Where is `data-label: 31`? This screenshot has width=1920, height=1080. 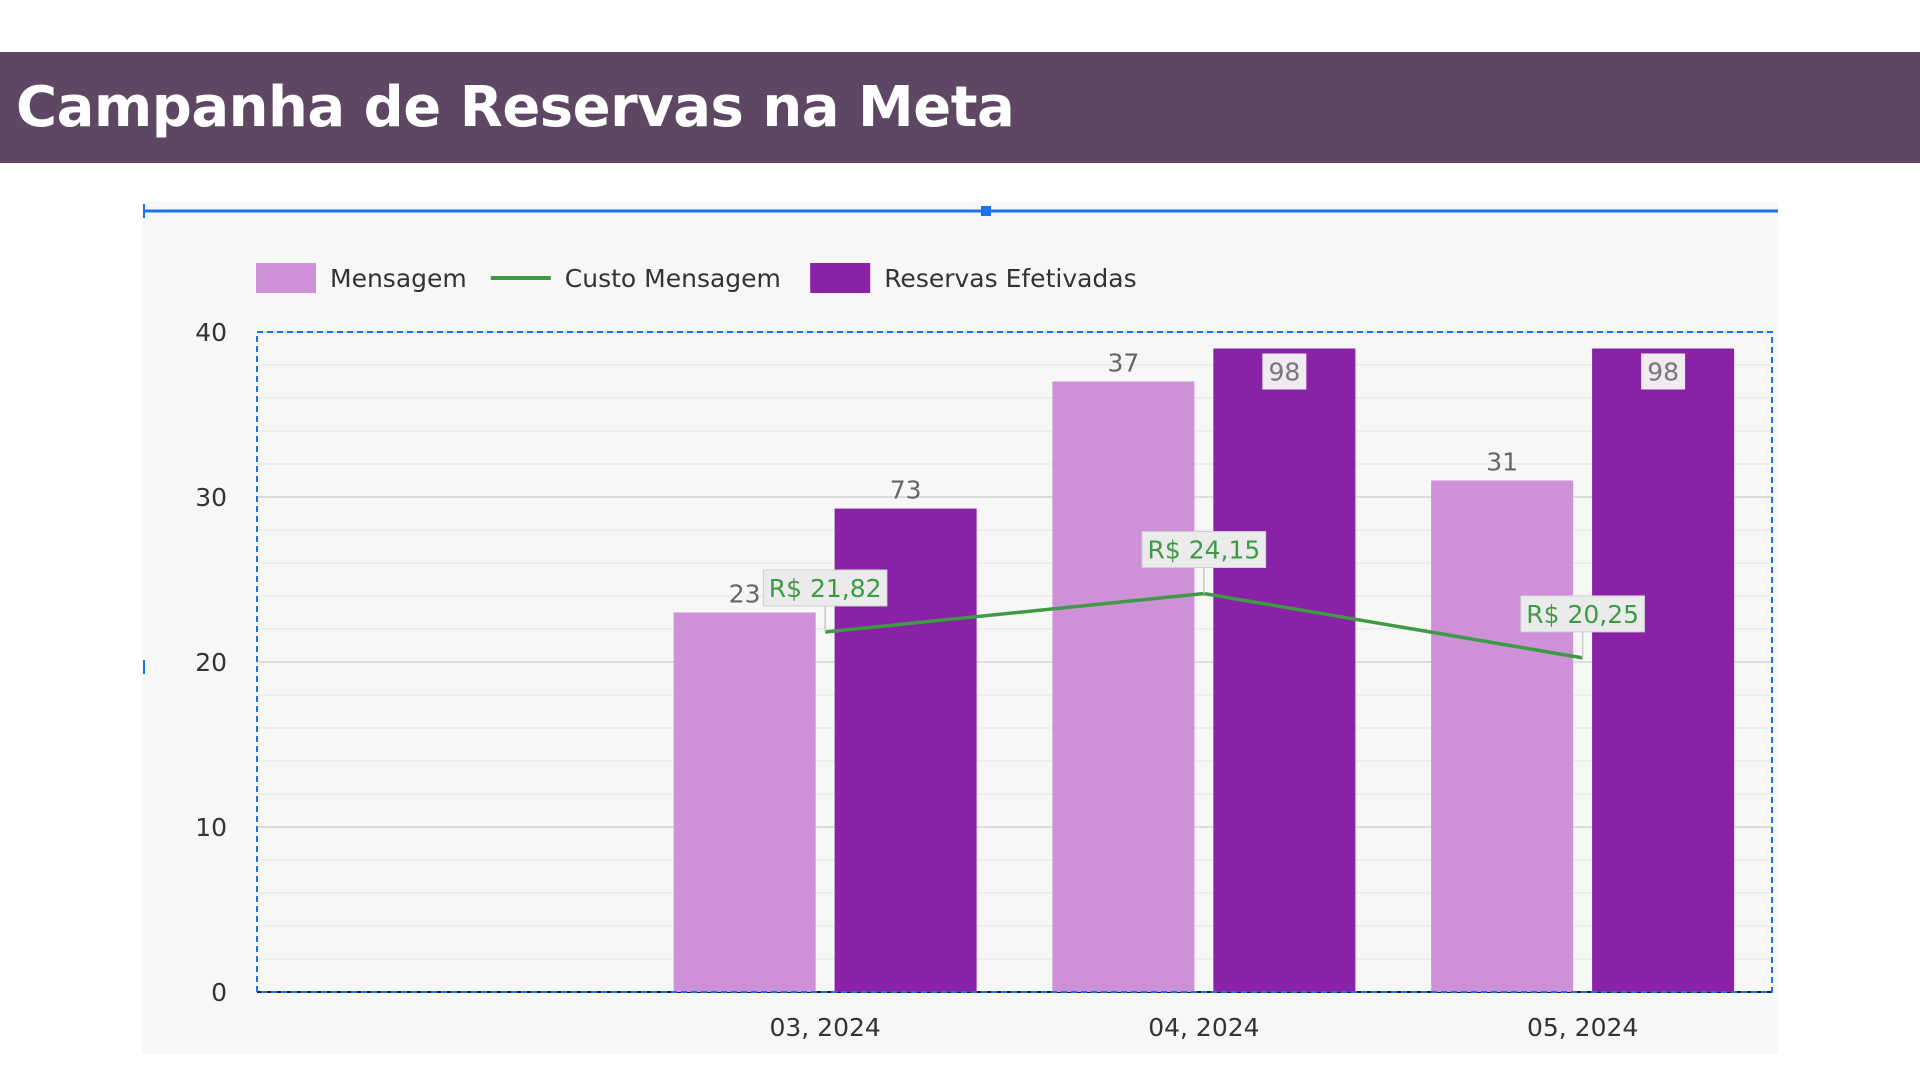 data-label: 31 is located at coordinates (1502, 462).